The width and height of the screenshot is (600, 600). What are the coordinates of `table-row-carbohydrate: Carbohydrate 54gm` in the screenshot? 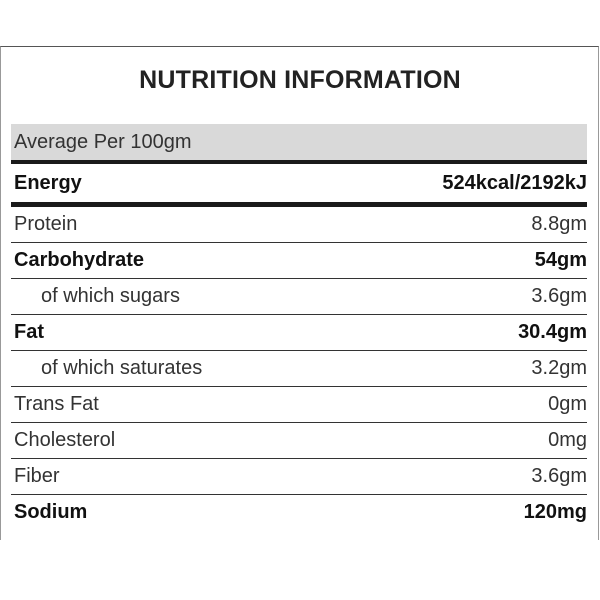 It's located at (299, 261).